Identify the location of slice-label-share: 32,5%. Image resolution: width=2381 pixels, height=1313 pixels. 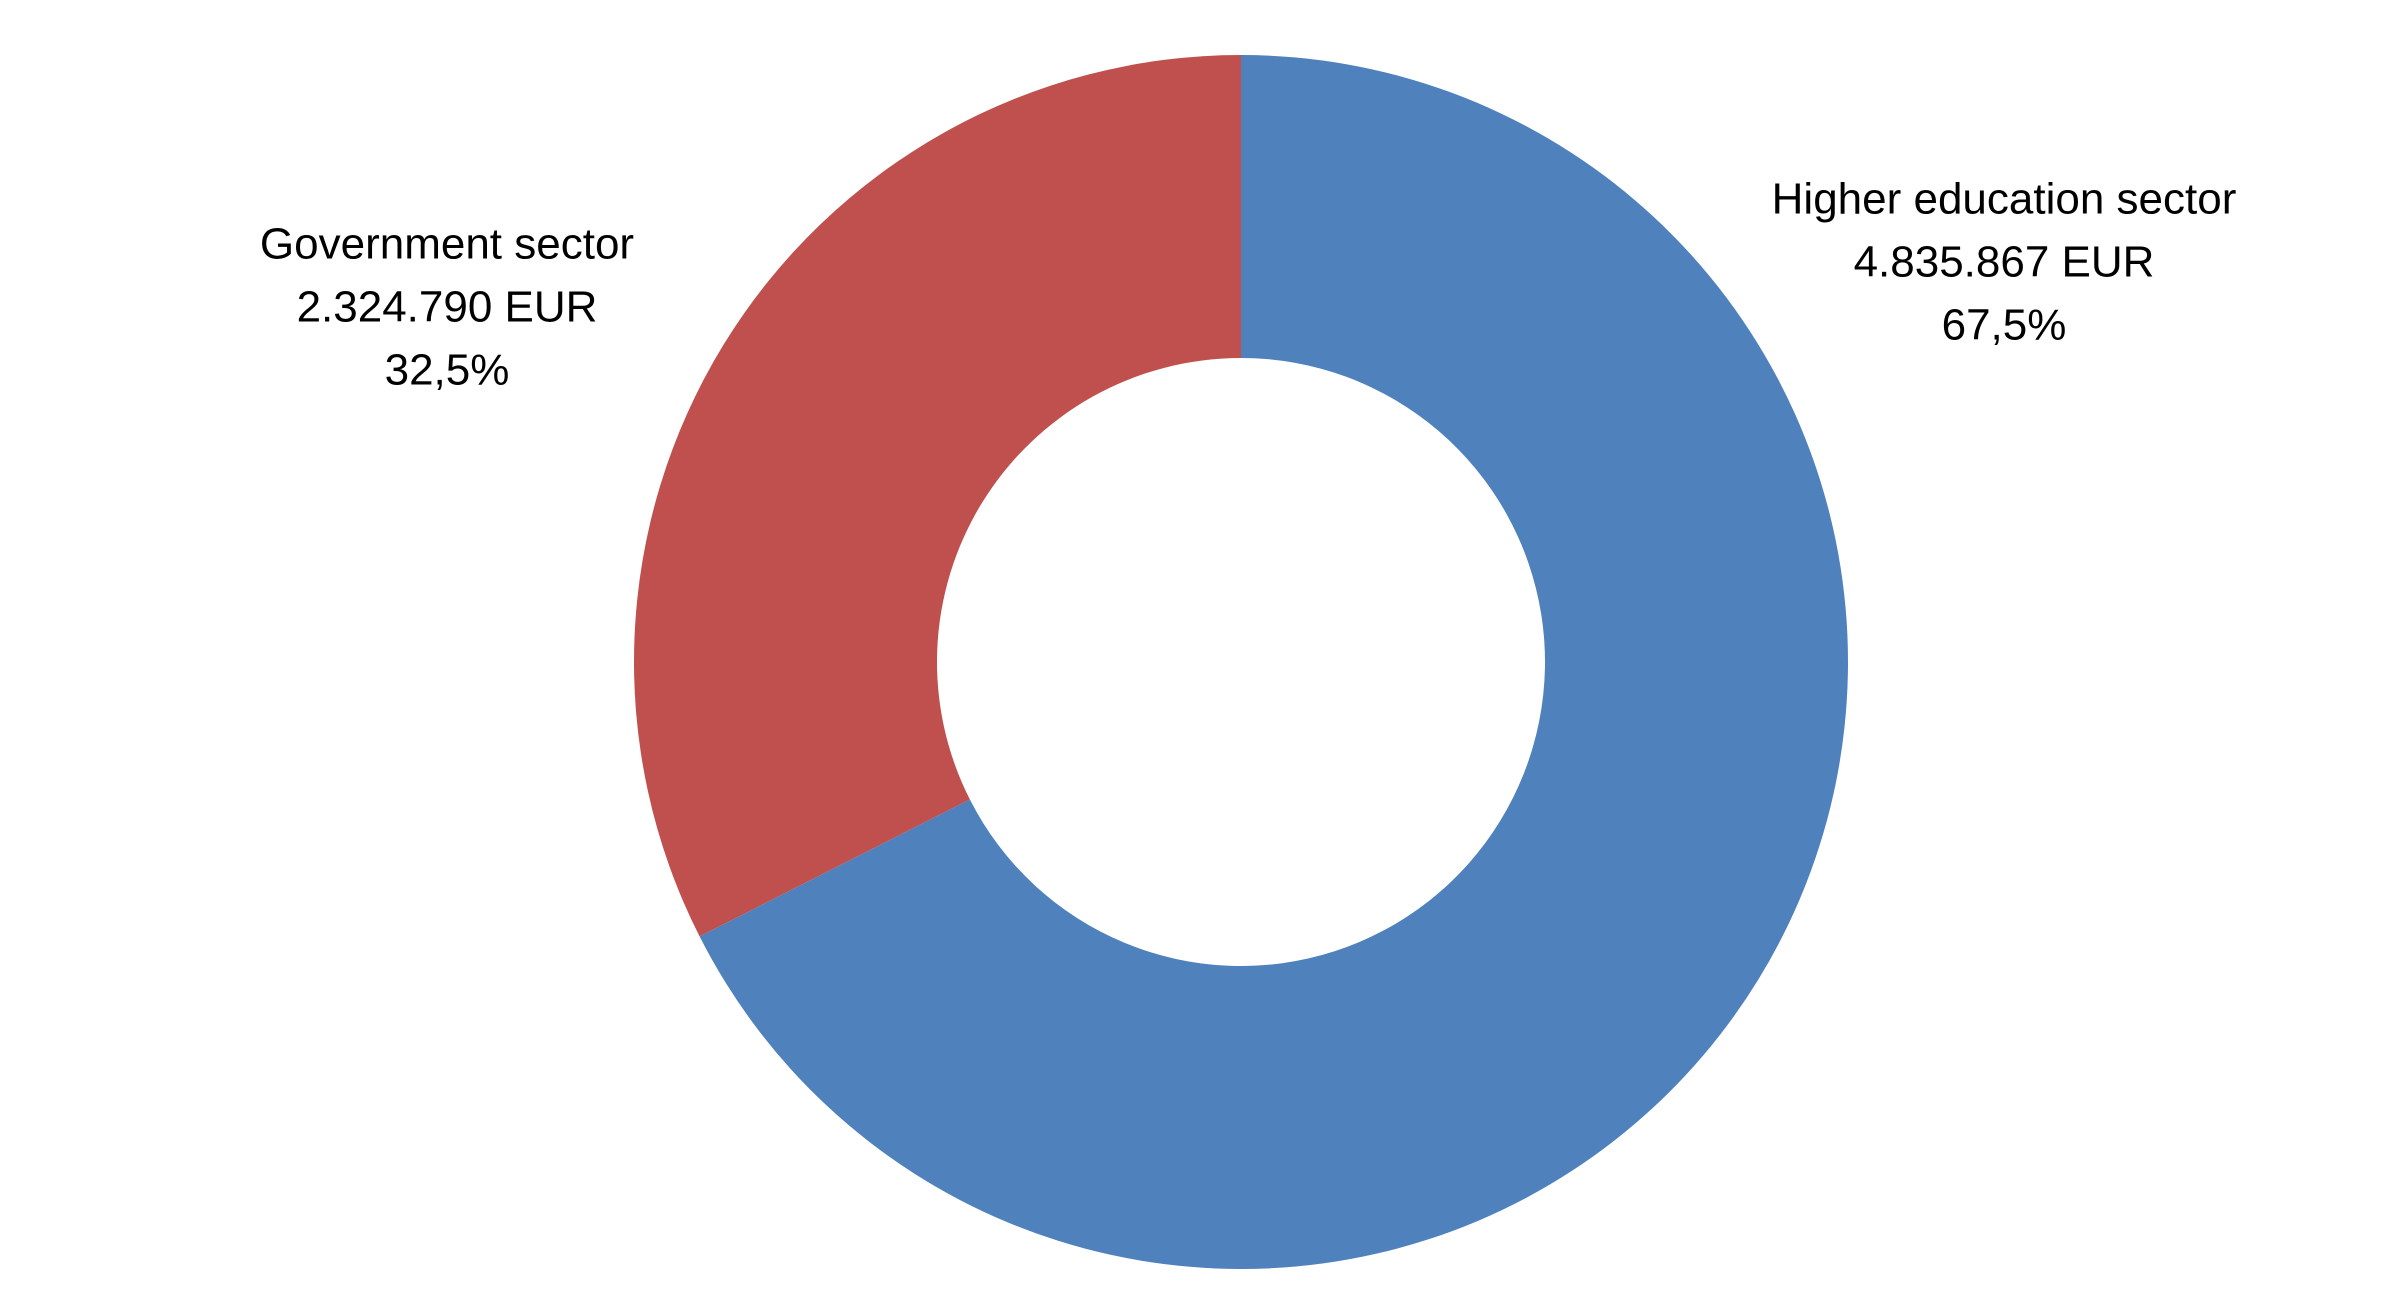
(447, 370).